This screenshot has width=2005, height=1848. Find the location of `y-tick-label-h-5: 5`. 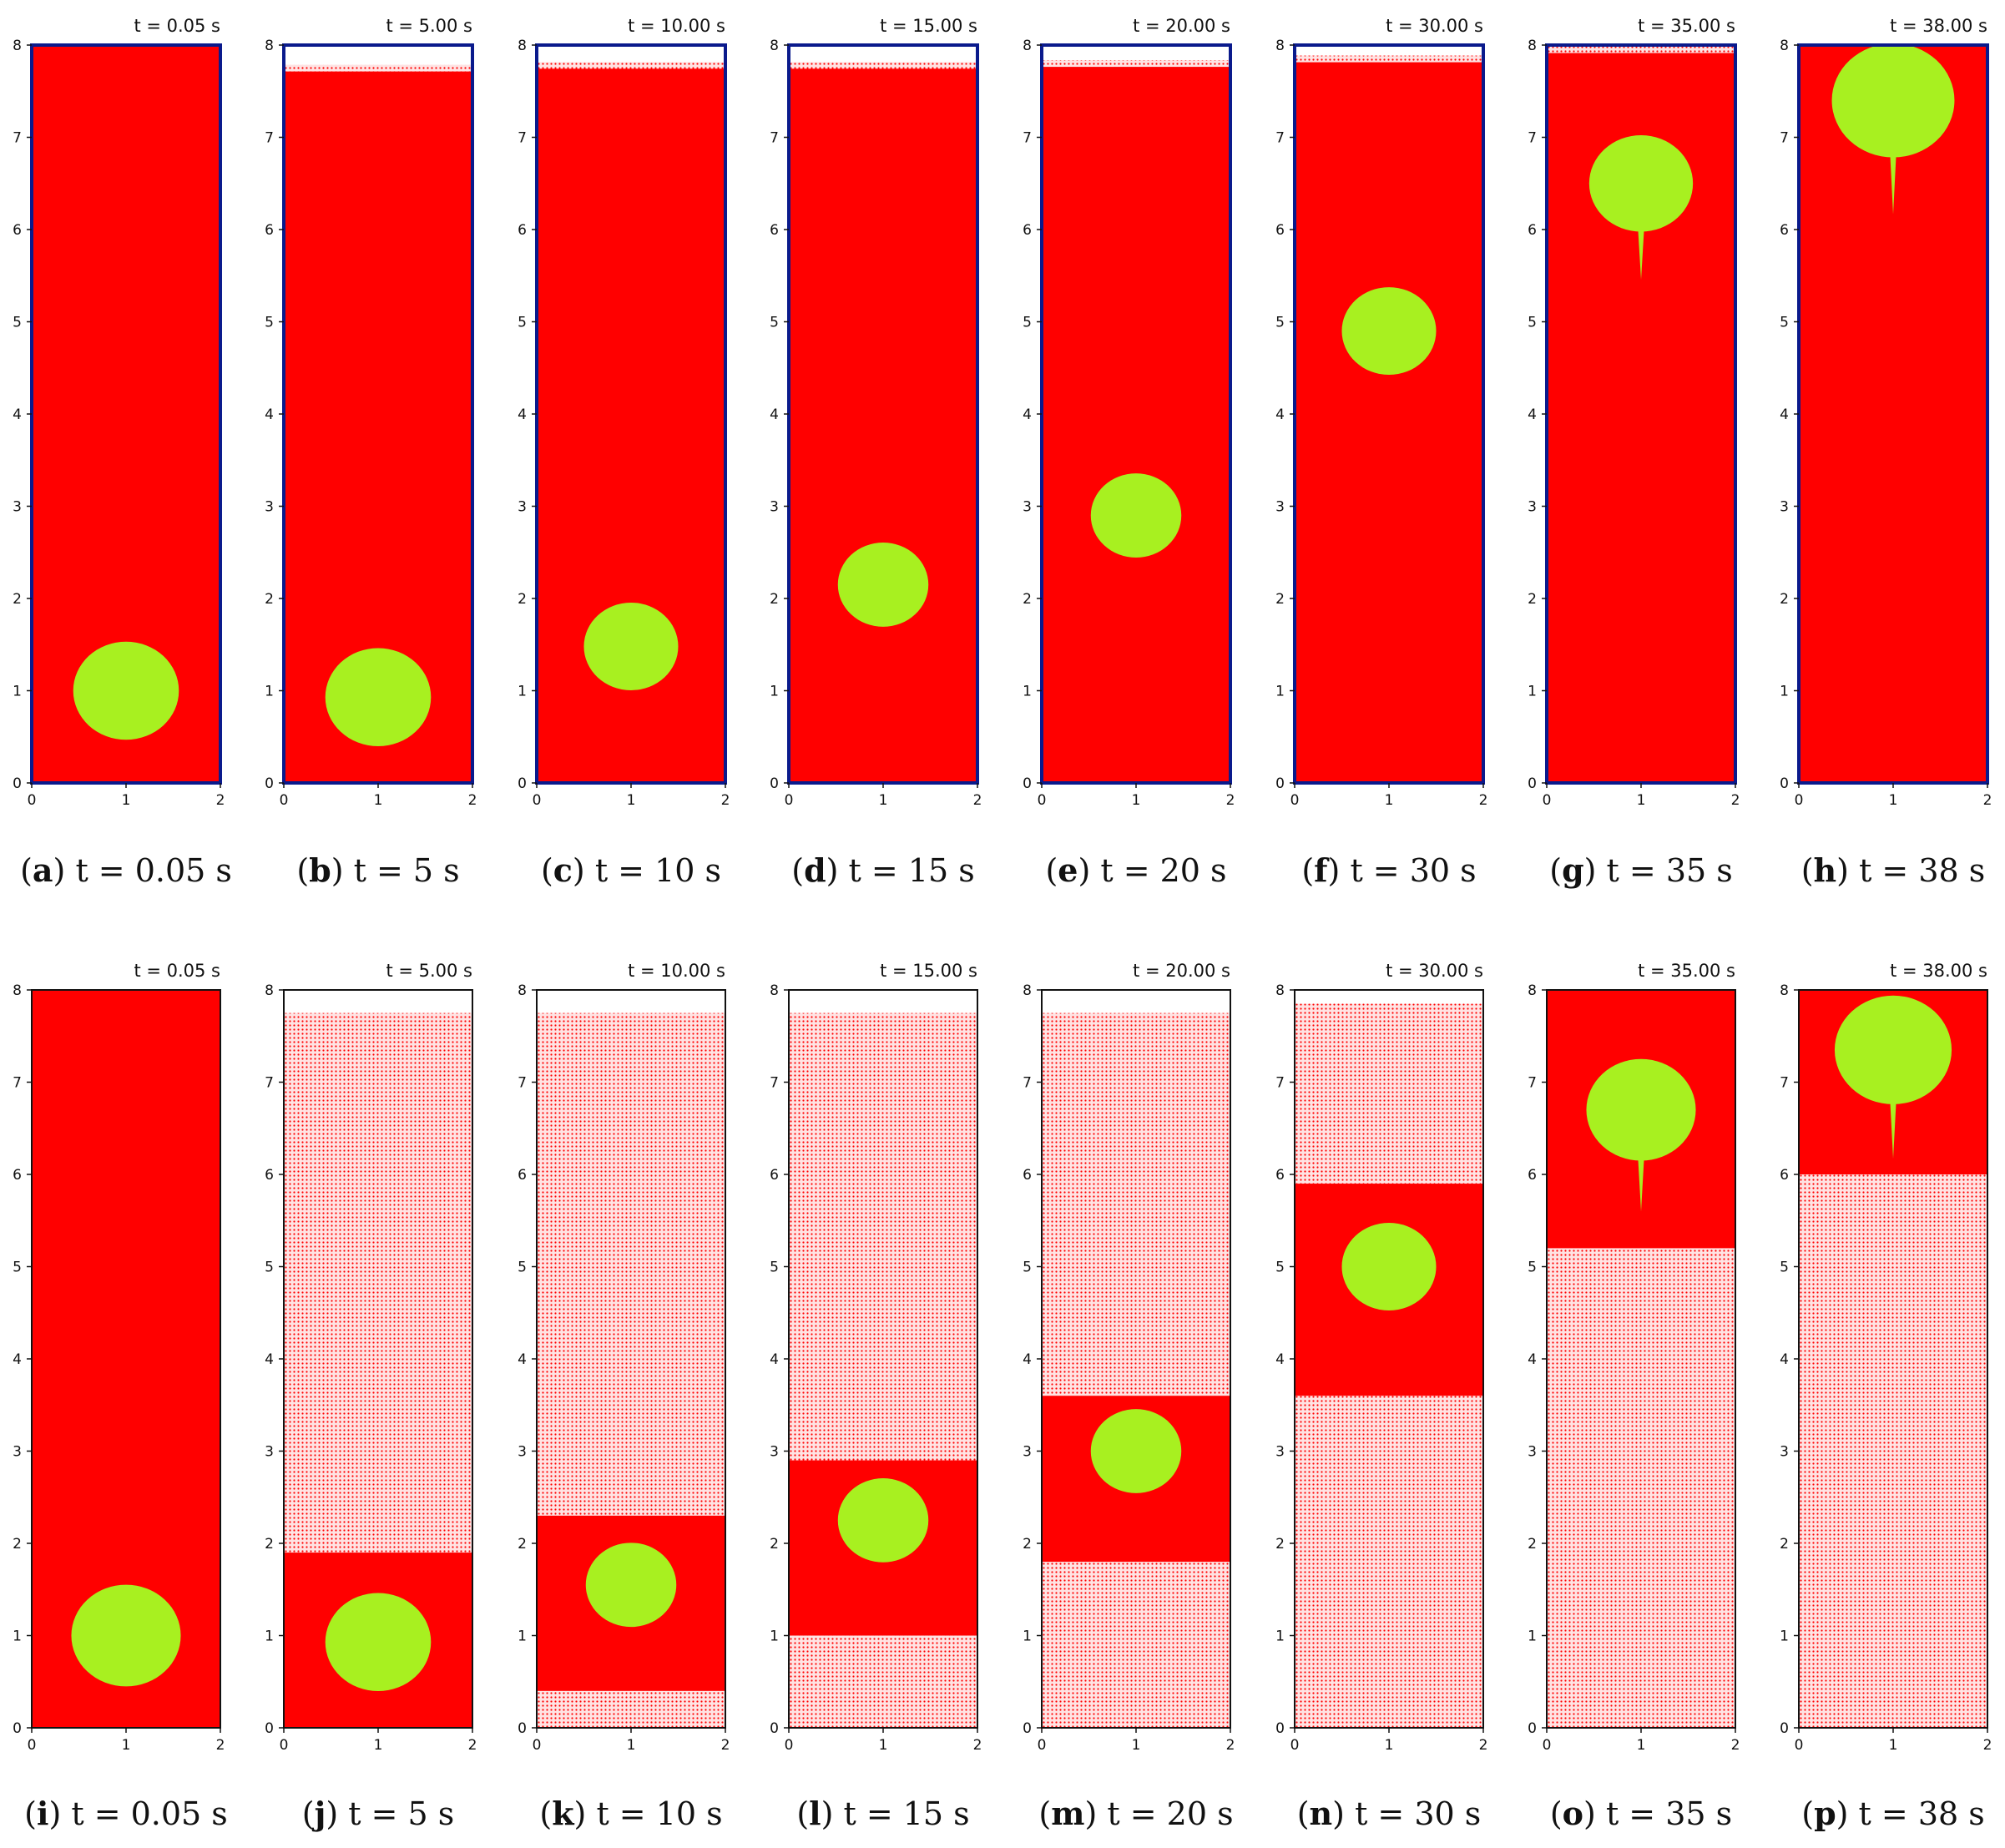

y-tick-label-h-5: 5 is located at coordinates (1784, 323).